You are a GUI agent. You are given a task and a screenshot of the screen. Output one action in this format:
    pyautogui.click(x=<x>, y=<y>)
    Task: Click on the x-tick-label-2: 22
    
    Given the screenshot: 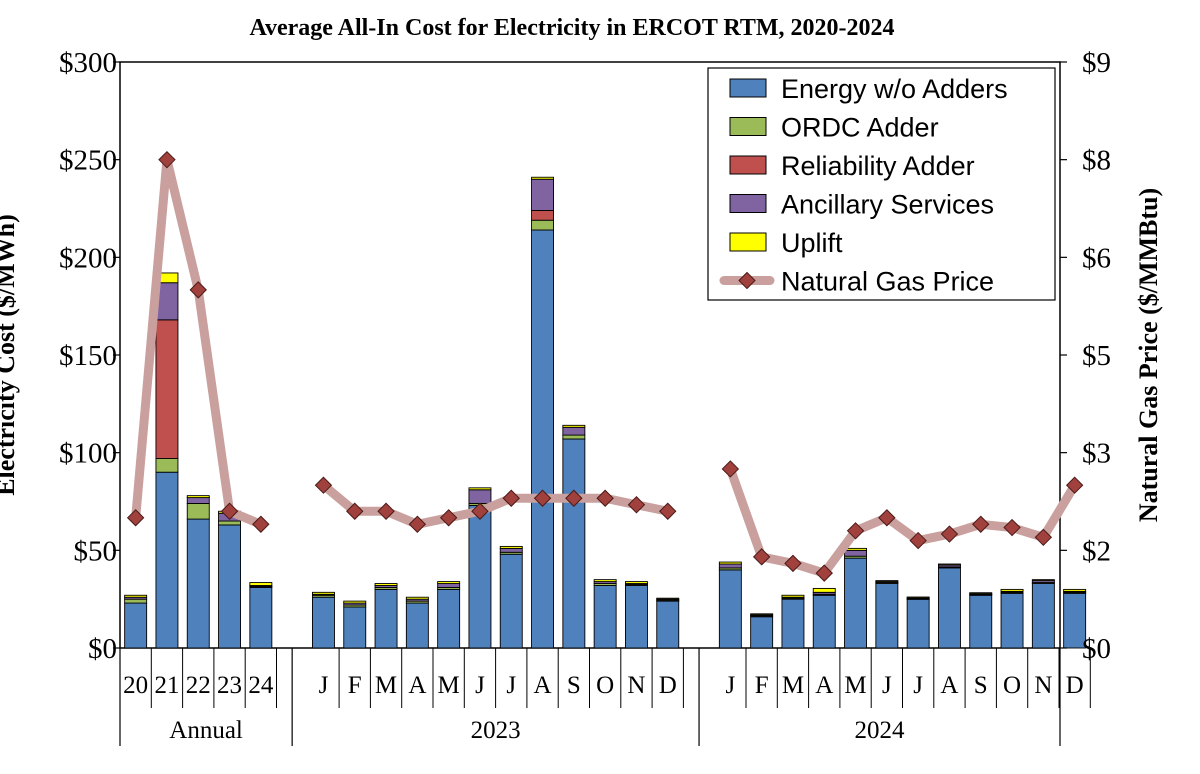 What is the action you would take?
    pyautogui.click(x=198, y=685)
    